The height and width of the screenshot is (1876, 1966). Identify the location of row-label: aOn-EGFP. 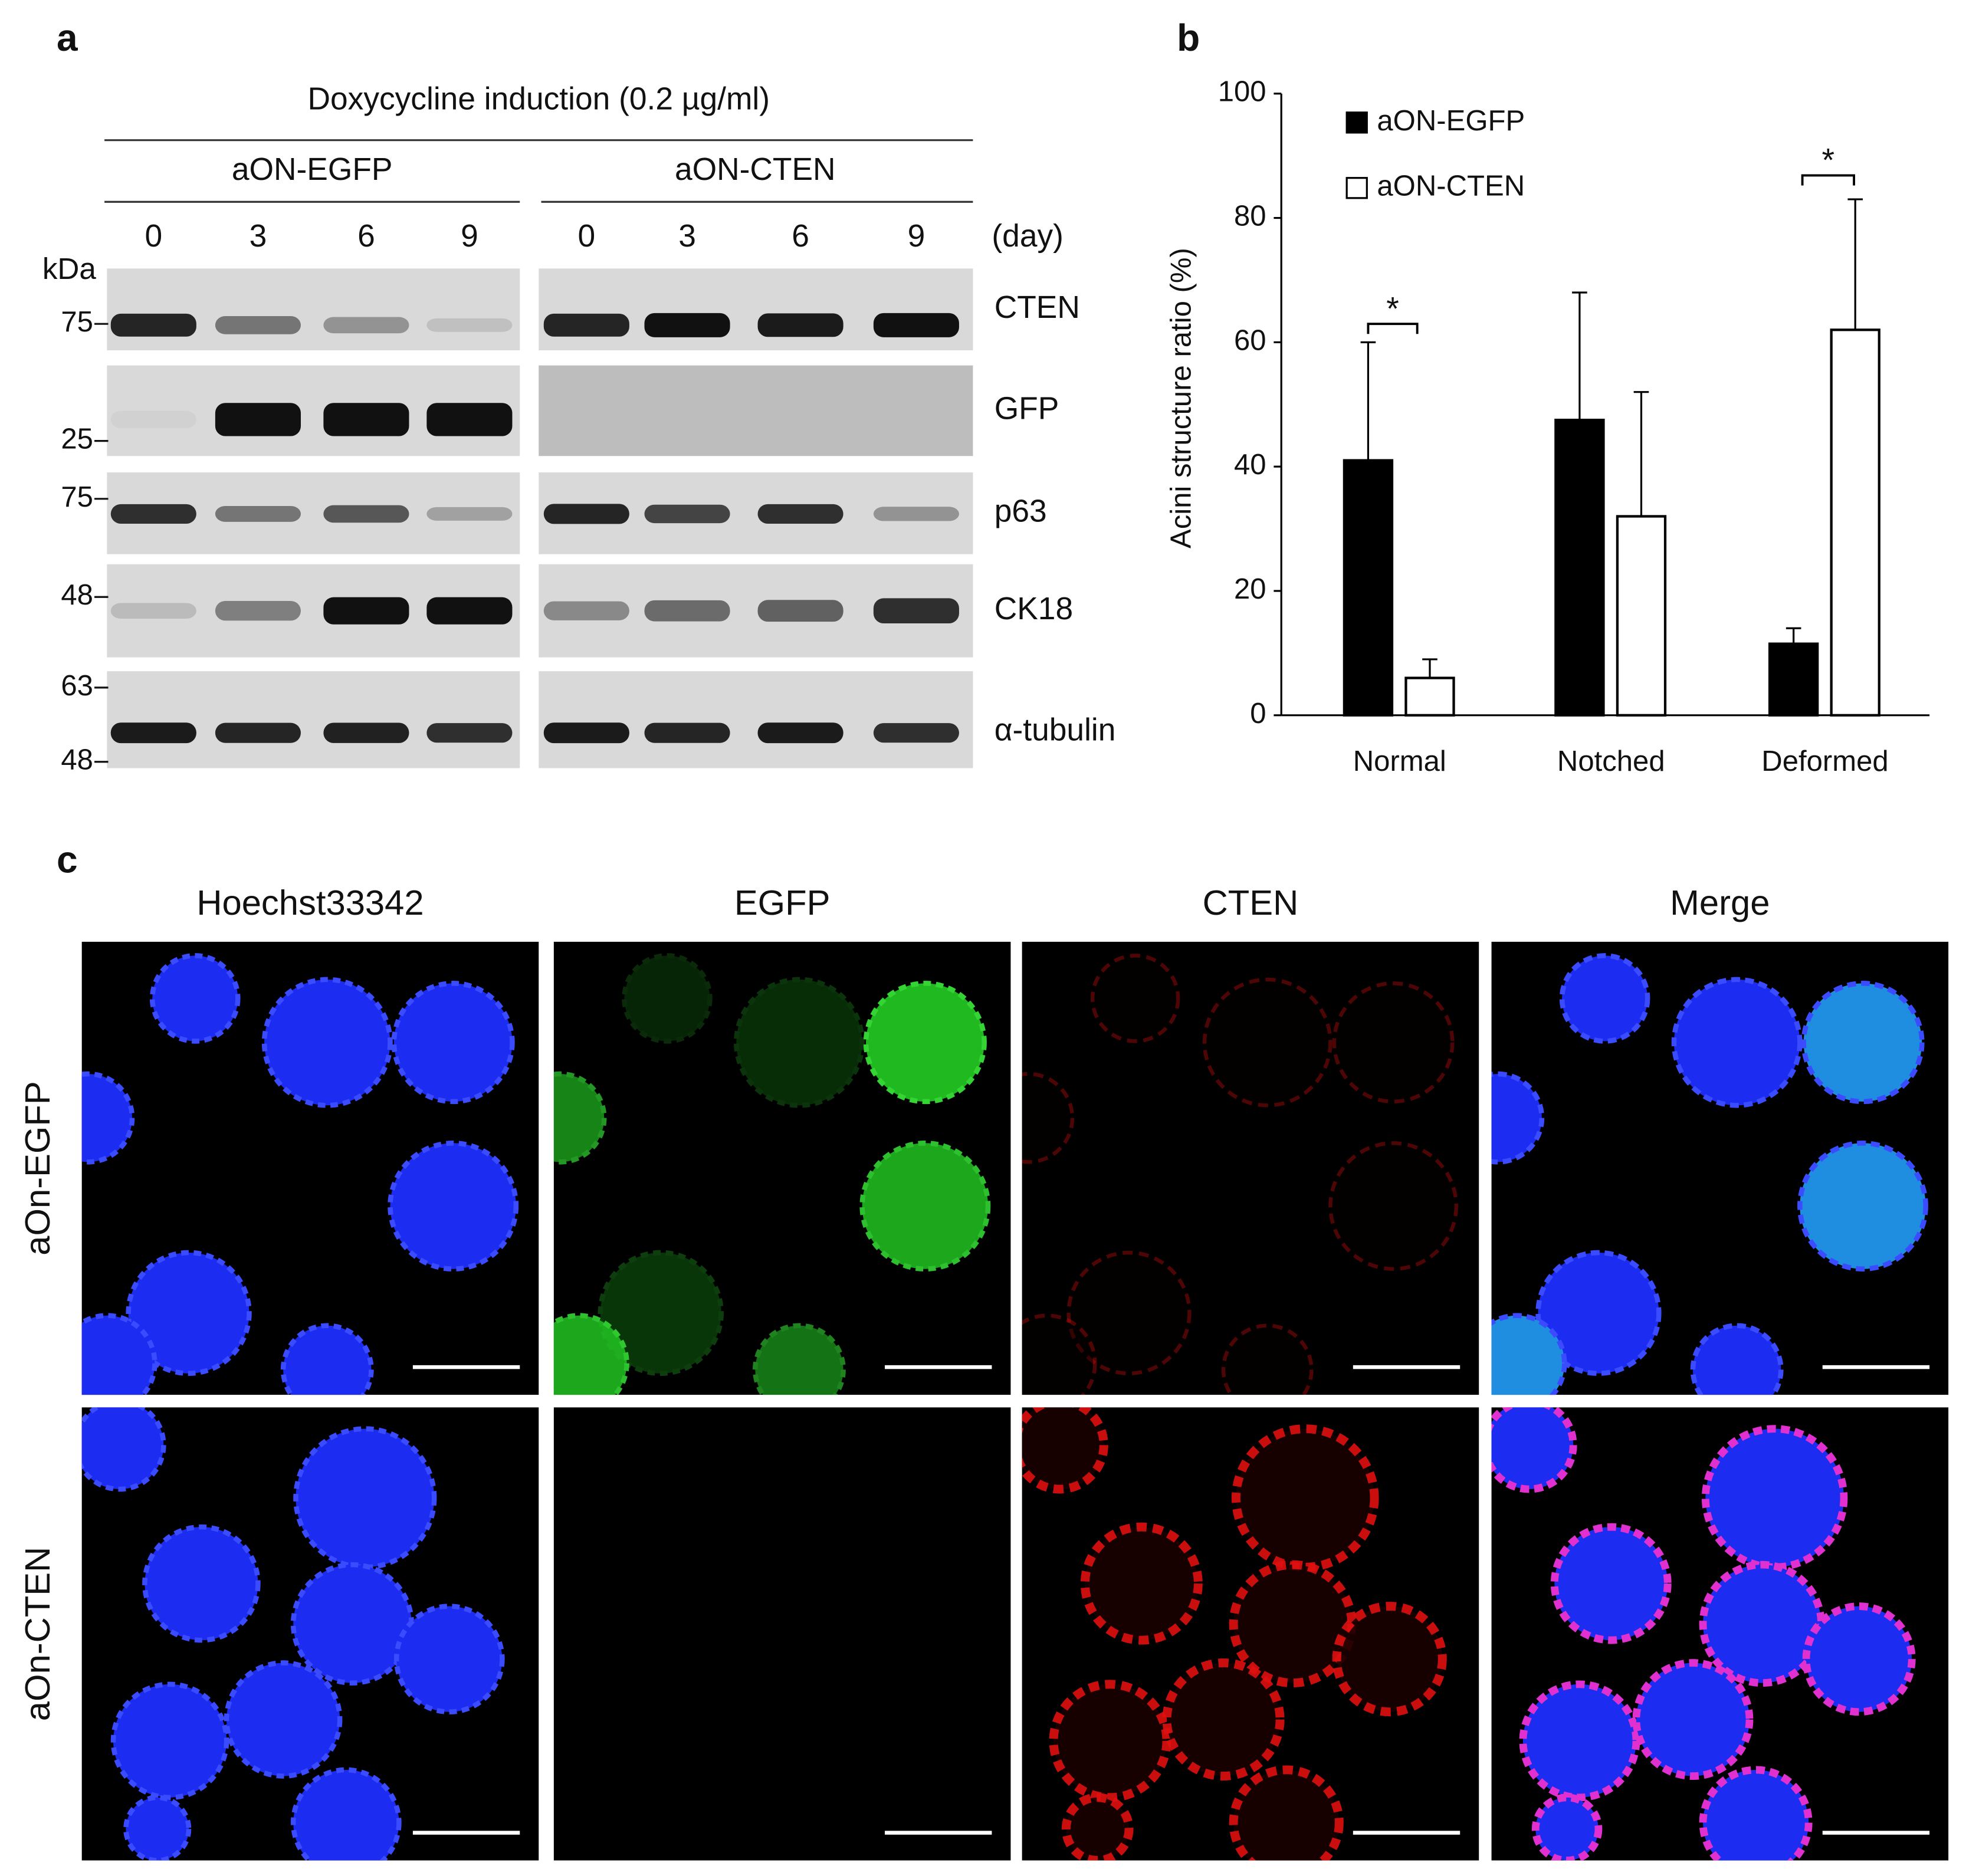
(37, 1168).